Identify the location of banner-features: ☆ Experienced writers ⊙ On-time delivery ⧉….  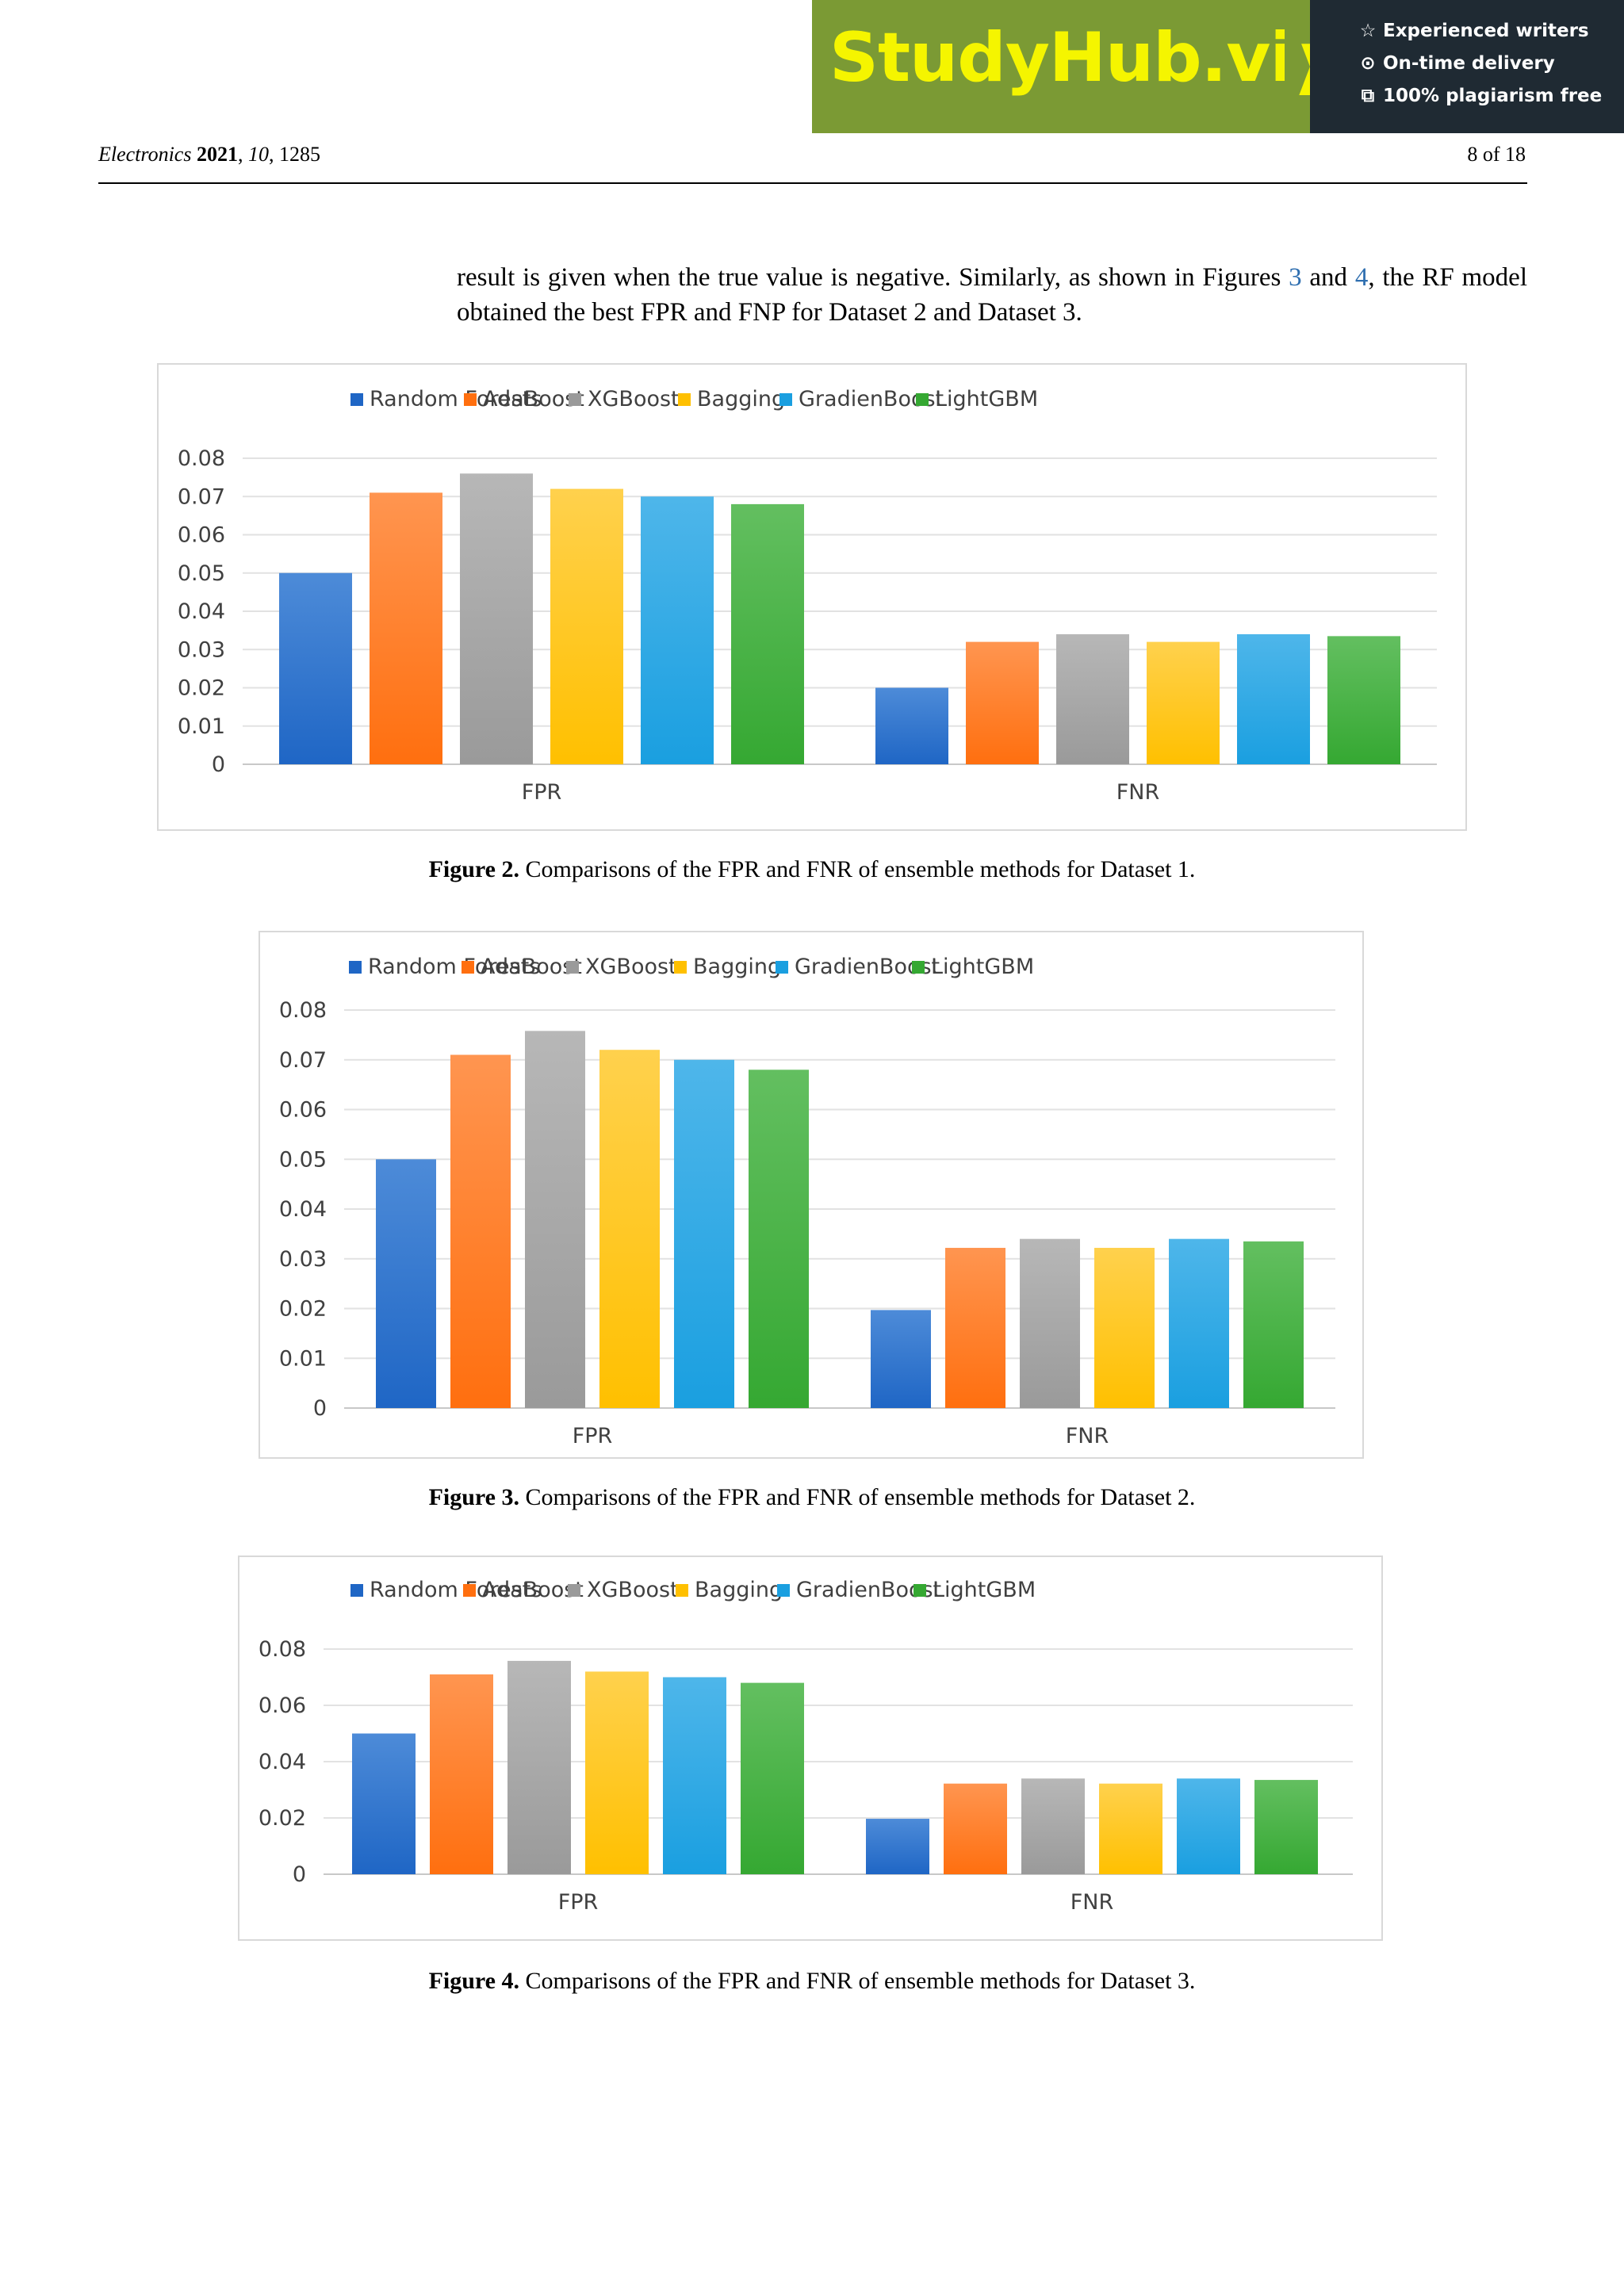
(1467, 67).